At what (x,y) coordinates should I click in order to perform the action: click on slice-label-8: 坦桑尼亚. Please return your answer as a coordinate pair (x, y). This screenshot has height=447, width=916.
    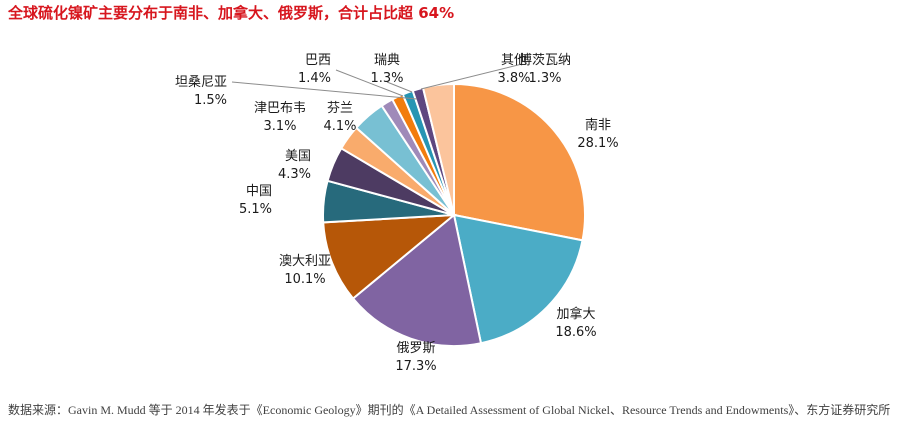
    Looking at the image, I should click on (201, 82).